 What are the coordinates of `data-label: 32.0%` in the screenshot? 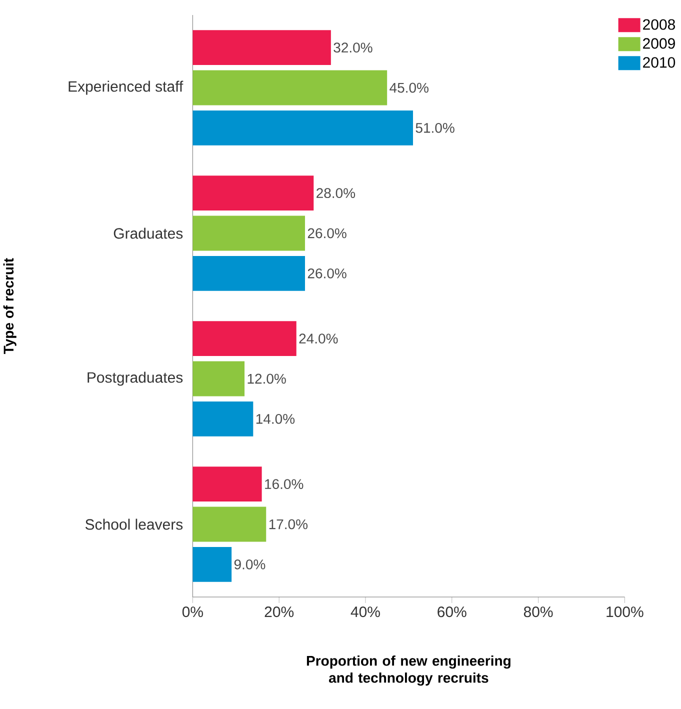 It's located at (353, 47).